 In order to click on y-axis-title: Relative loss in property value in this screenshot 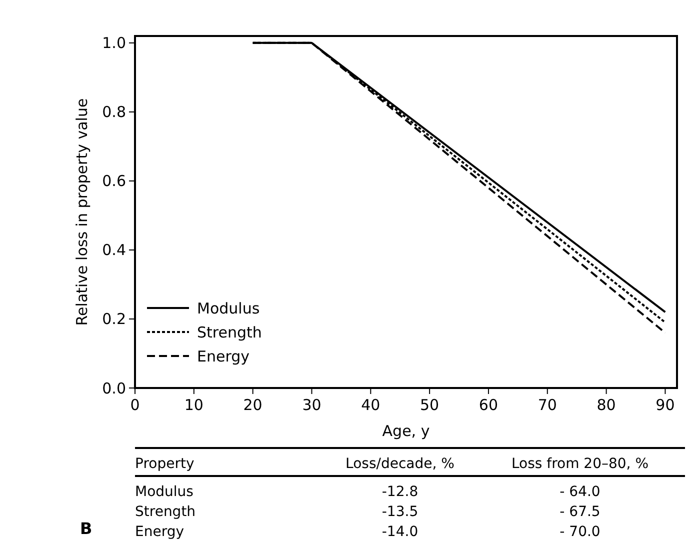, I will do `click(82, 212)`.